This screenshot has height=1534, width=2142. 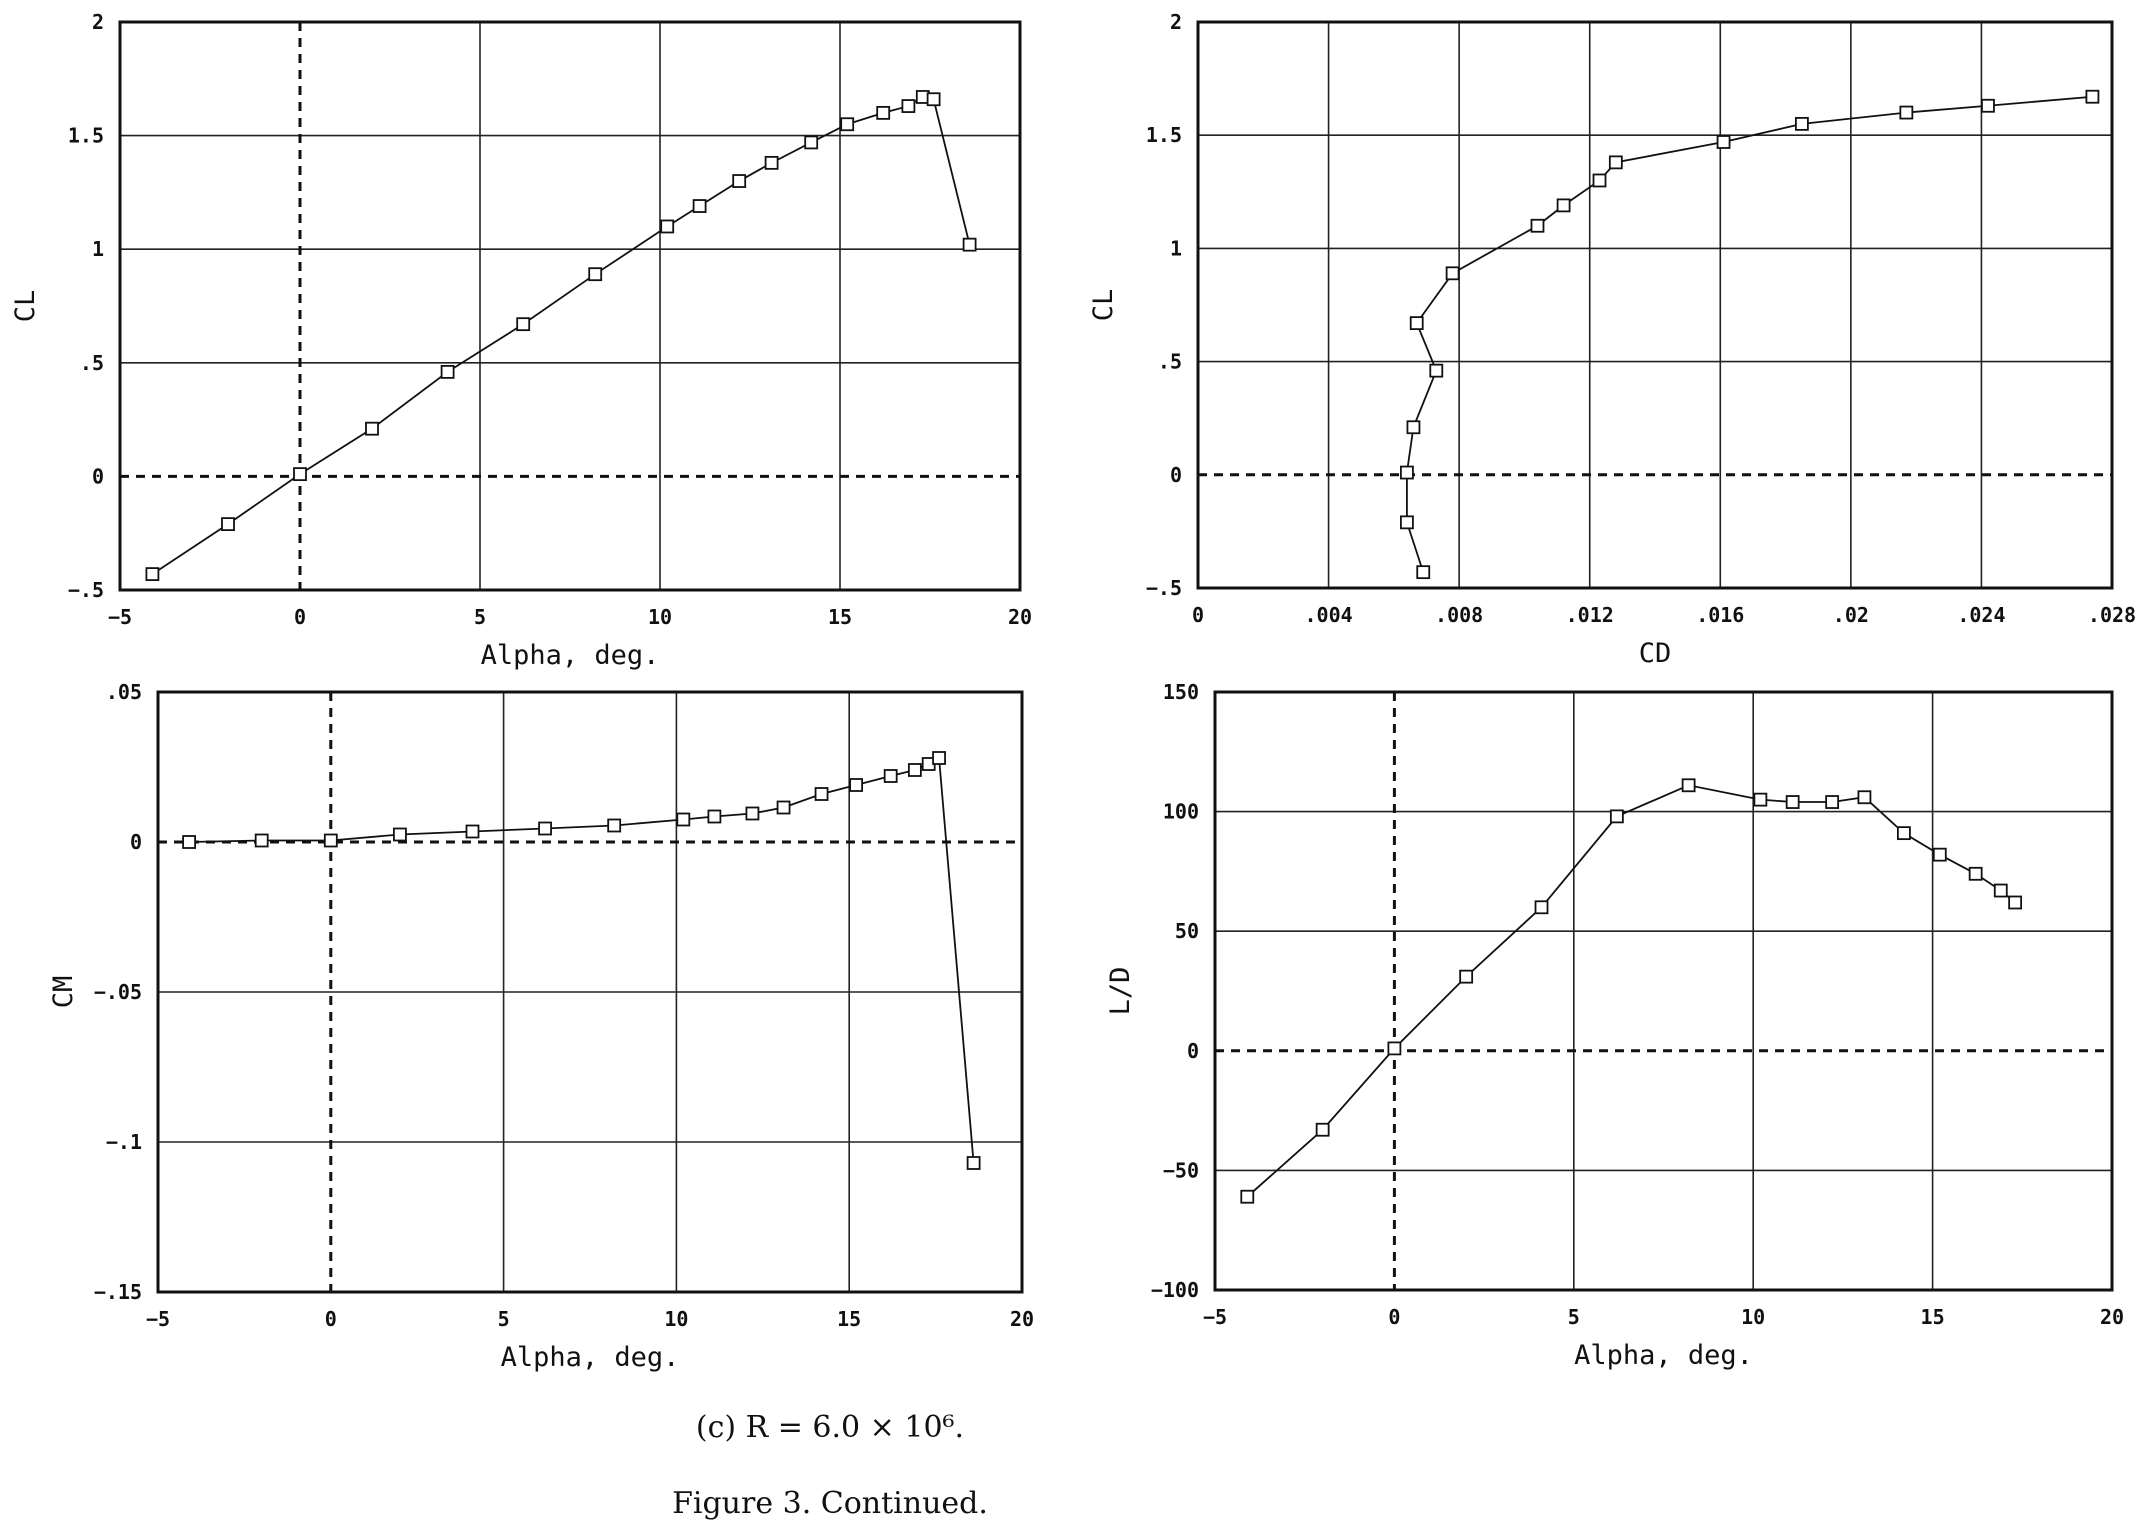 What do you see at coordinates (1181, 1170) in the screenshot?
I see `y-tick-label: −50` at bounding box center [1181, 1170].